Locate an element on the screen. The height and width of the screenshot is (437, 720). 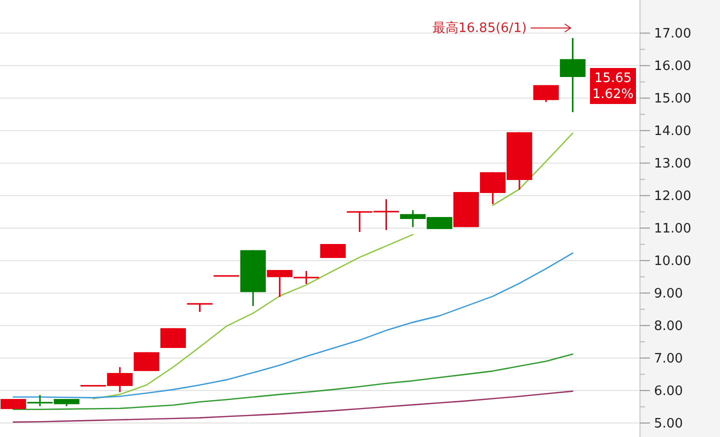
y-tick-label: 12.00 is located at coordinates (673, 196).